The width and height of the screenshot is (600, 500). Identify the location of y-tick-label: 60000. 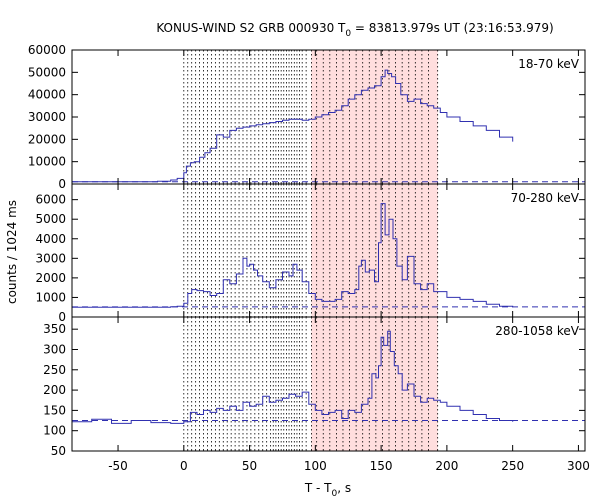
(47, 50).